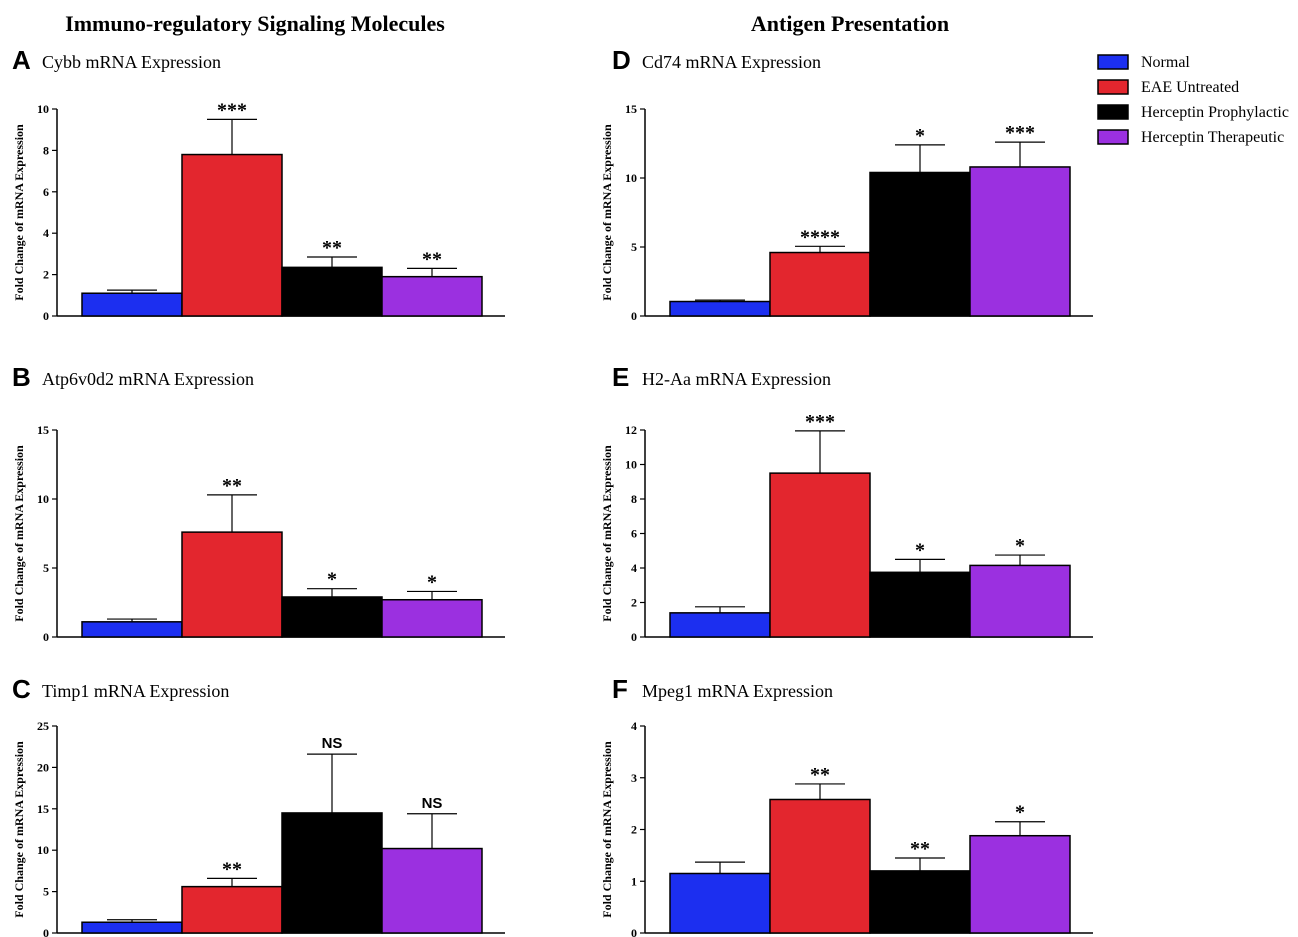 The width and height of the screenshot is (1298, 937). What do you see at coordinates (131, 62) in the screenshot?
I see `panel-title: Cybb mRNA Expression` at bounding box center [131, 62].